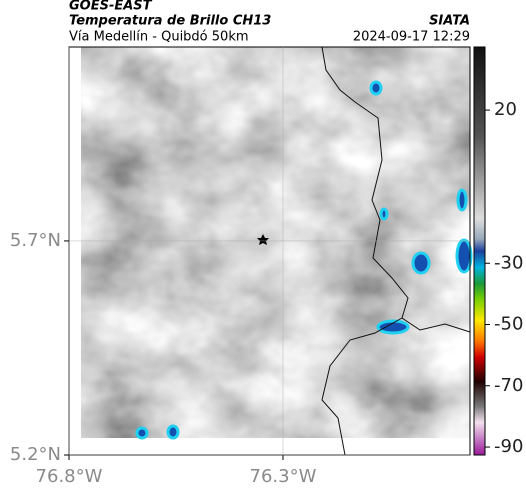  I want to click on colorbar-label: 20, so click(505, 109).